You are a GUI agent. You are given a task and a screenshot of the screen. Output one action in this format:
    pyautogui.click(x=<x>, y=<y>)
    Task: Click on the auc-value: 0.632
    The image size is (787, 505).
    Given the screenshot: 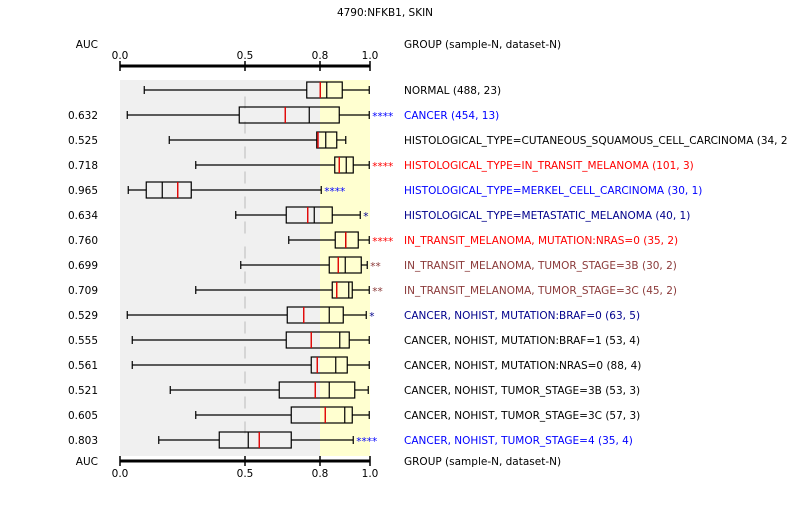 What is the action you would take?
    pyautogui.click(x=83, y=116)
    